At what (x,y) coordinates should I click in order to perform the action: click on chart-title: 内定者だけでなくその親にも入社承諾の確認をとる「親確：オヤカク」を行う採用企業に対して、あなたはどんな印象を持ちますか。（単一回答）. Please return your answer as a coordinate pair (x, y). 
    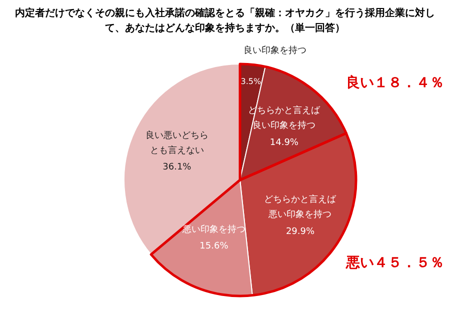
    Looking at the image, I should click on (225, 21).